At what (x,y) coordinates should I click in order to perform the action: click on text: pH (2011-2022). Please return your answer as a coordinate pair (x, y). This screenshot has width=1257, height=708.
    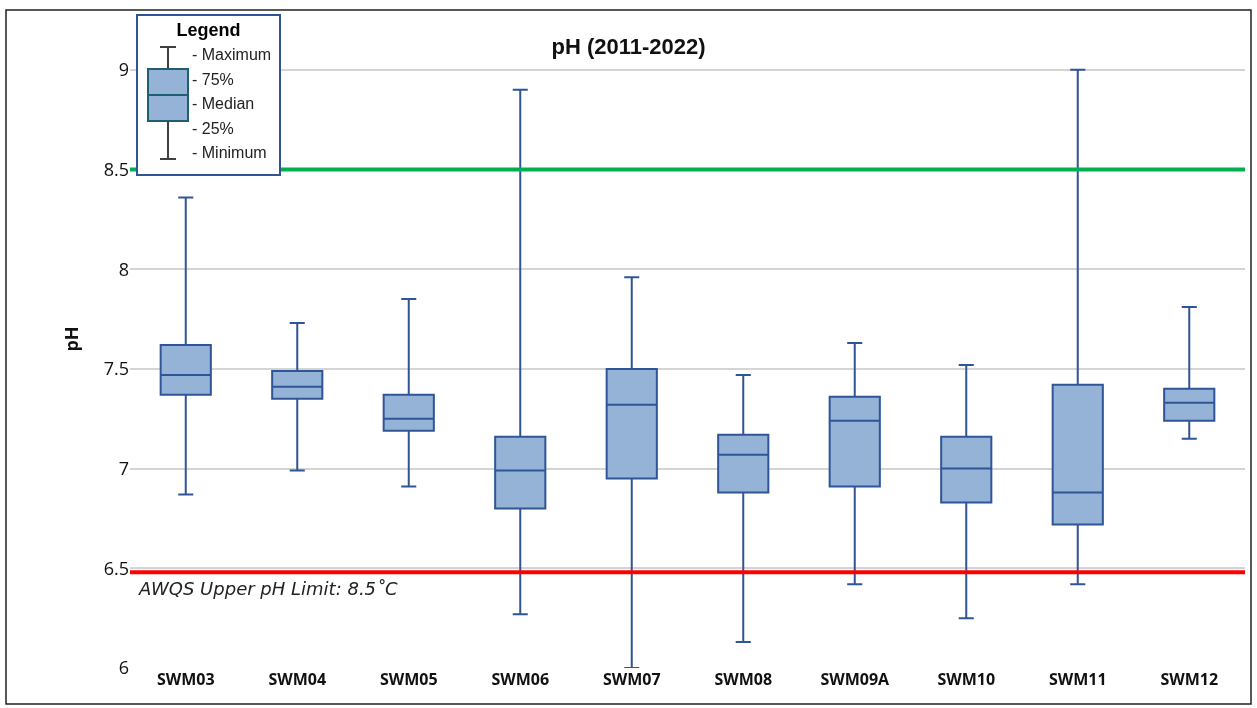
    Looking at the image, I should click on (628, 46).